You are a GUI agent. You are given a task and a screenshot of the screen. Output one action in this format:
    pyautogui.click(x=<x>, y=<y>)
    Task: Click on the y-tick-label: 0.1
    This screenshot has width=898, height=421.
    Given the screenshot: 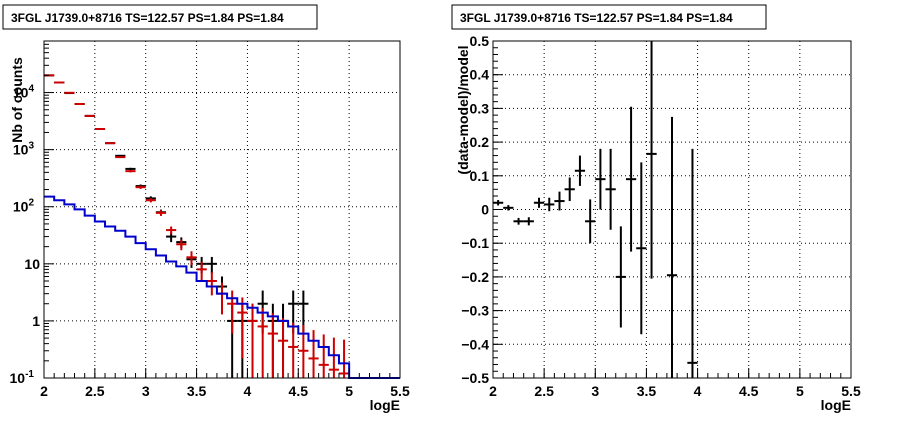 What is the action you would take?
    pyautogui.click(x=480, y=176)
    